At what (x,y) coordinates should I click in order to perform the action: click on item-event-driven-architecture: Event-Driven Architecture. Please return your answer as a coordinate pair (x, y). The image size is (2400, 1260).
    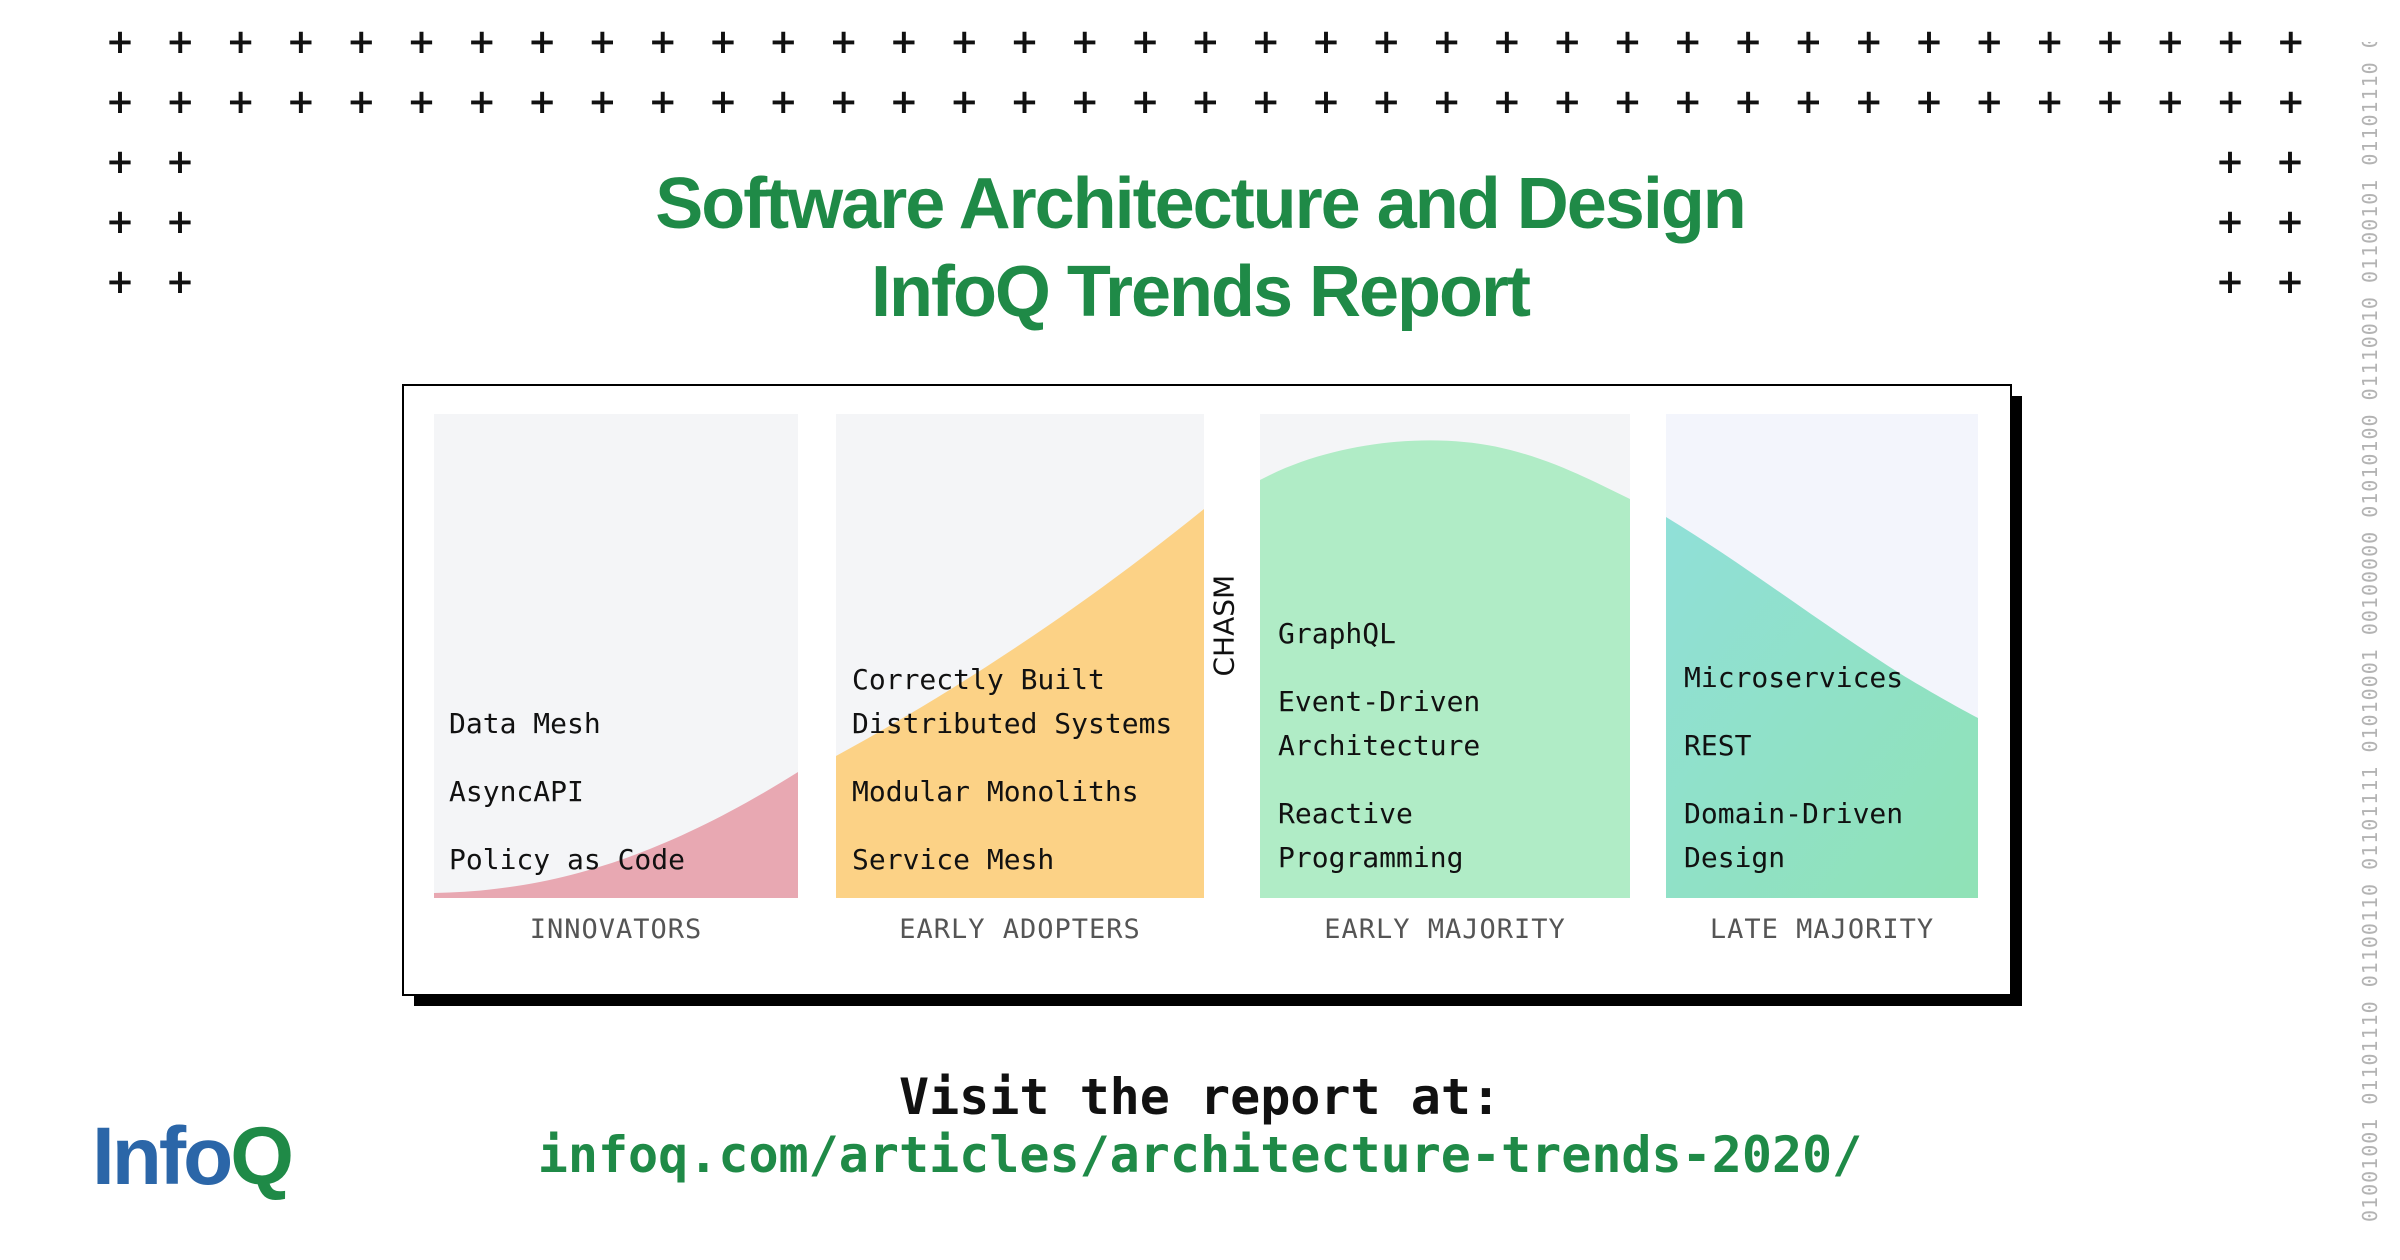
    Looking at the image, I should click on (1379, 723).